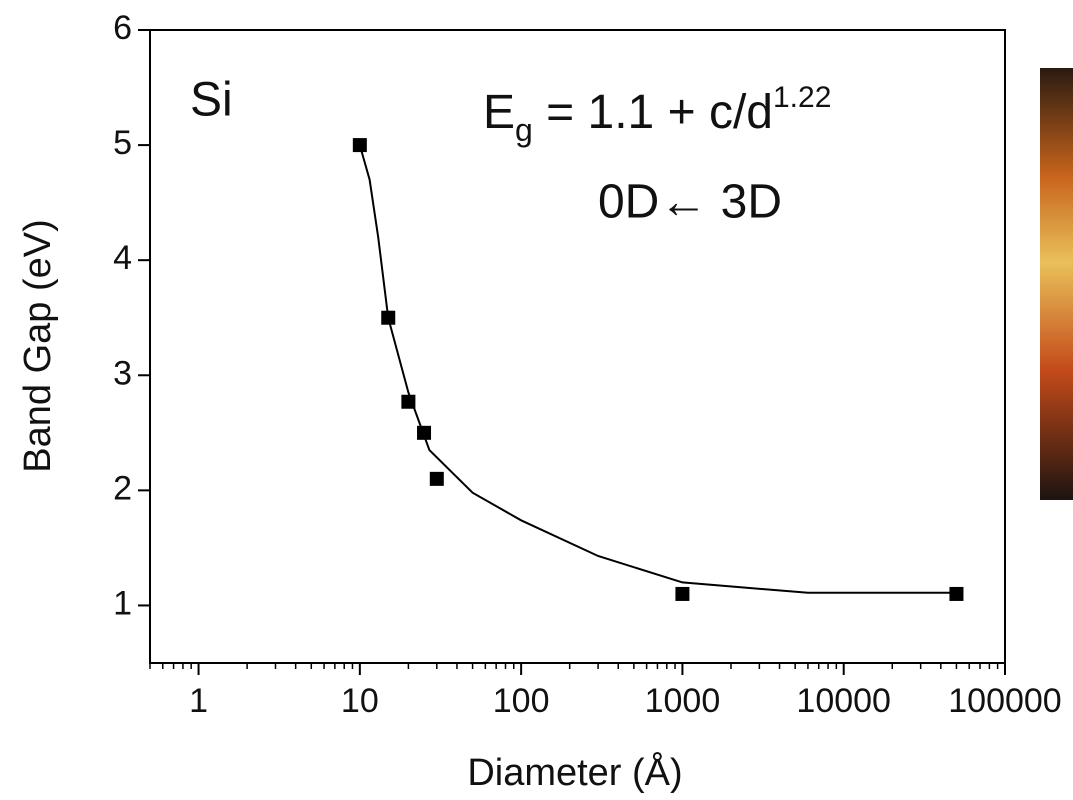 This screenshot has height=800, width=1073. What do you see at coordinates (122, 258) in the screenshot?
I see `y-tick-label: 4` at bounding box center [122, 258].